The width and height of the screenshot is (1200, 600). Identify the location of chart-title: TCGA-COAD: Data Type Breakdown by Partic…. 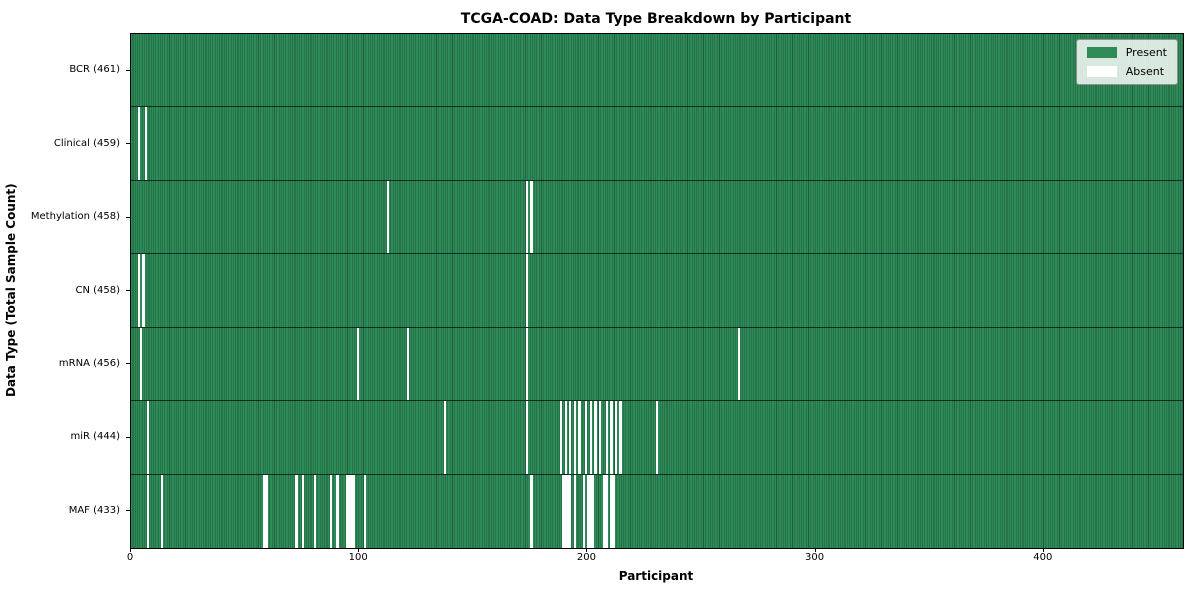
(656, 19).